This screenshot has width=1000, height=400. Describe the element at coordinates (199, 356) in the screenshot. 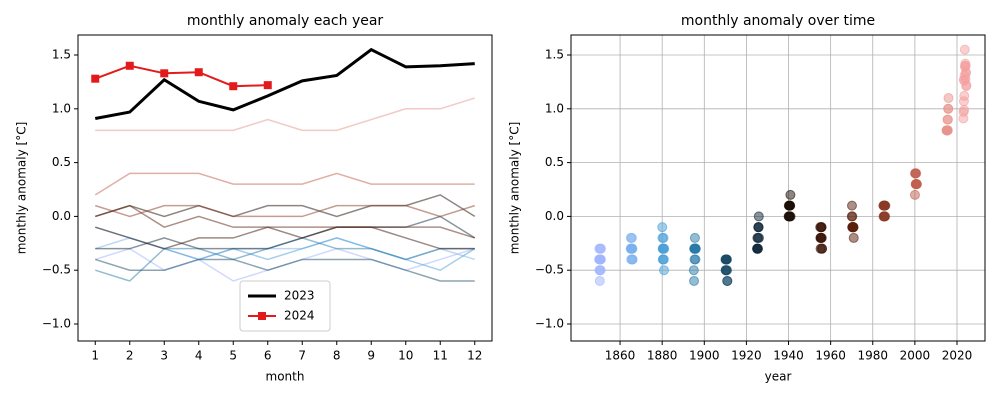

I see `x-tick-label: 4` at that location.